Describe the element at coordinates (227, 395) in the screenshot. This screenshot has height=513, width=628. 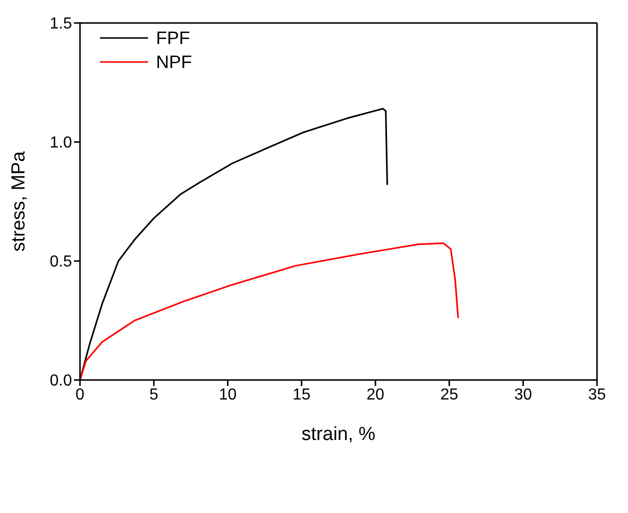
I see `x-tick-label: 10` at that location.